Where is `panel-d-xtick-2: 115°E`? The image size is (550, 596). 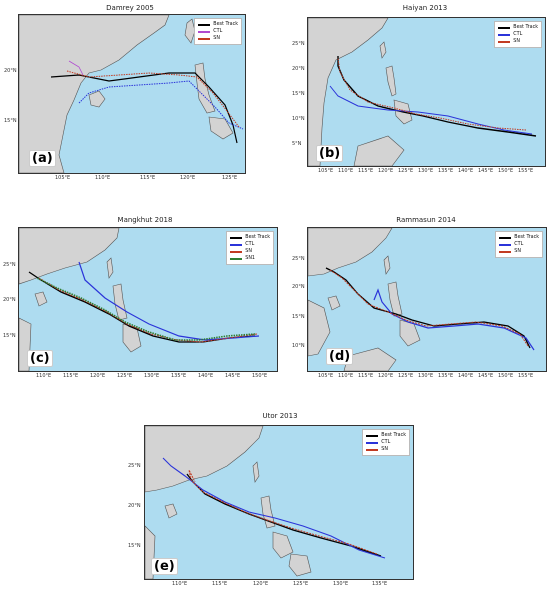
panel-d-xtick-2: 115°E is located at coordinates (366, 376).